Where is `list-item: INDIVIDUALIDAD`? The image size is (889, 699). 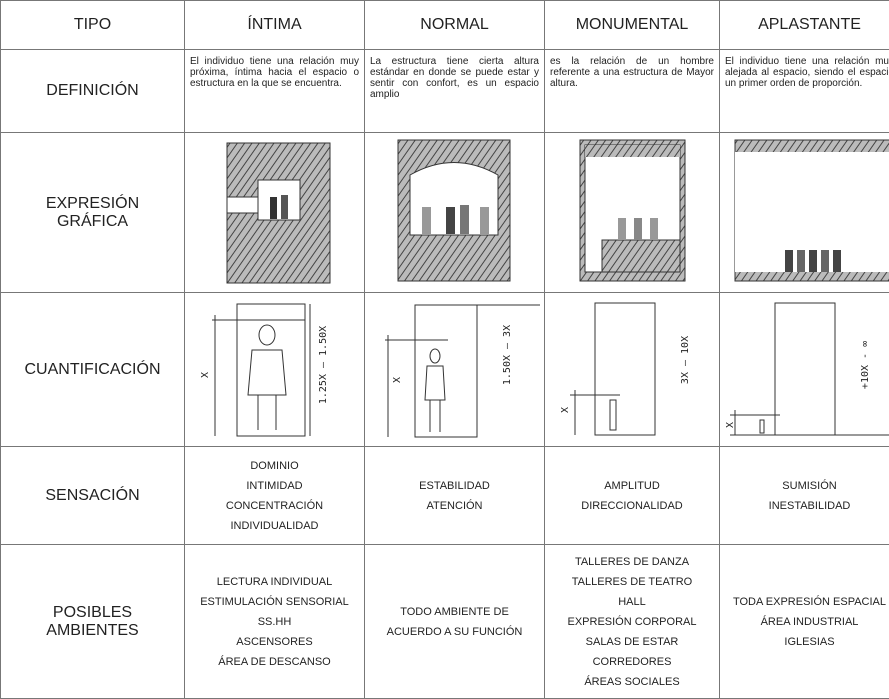
list-item: INDIVIDUALIDAD is located at coordinates (274, 525).